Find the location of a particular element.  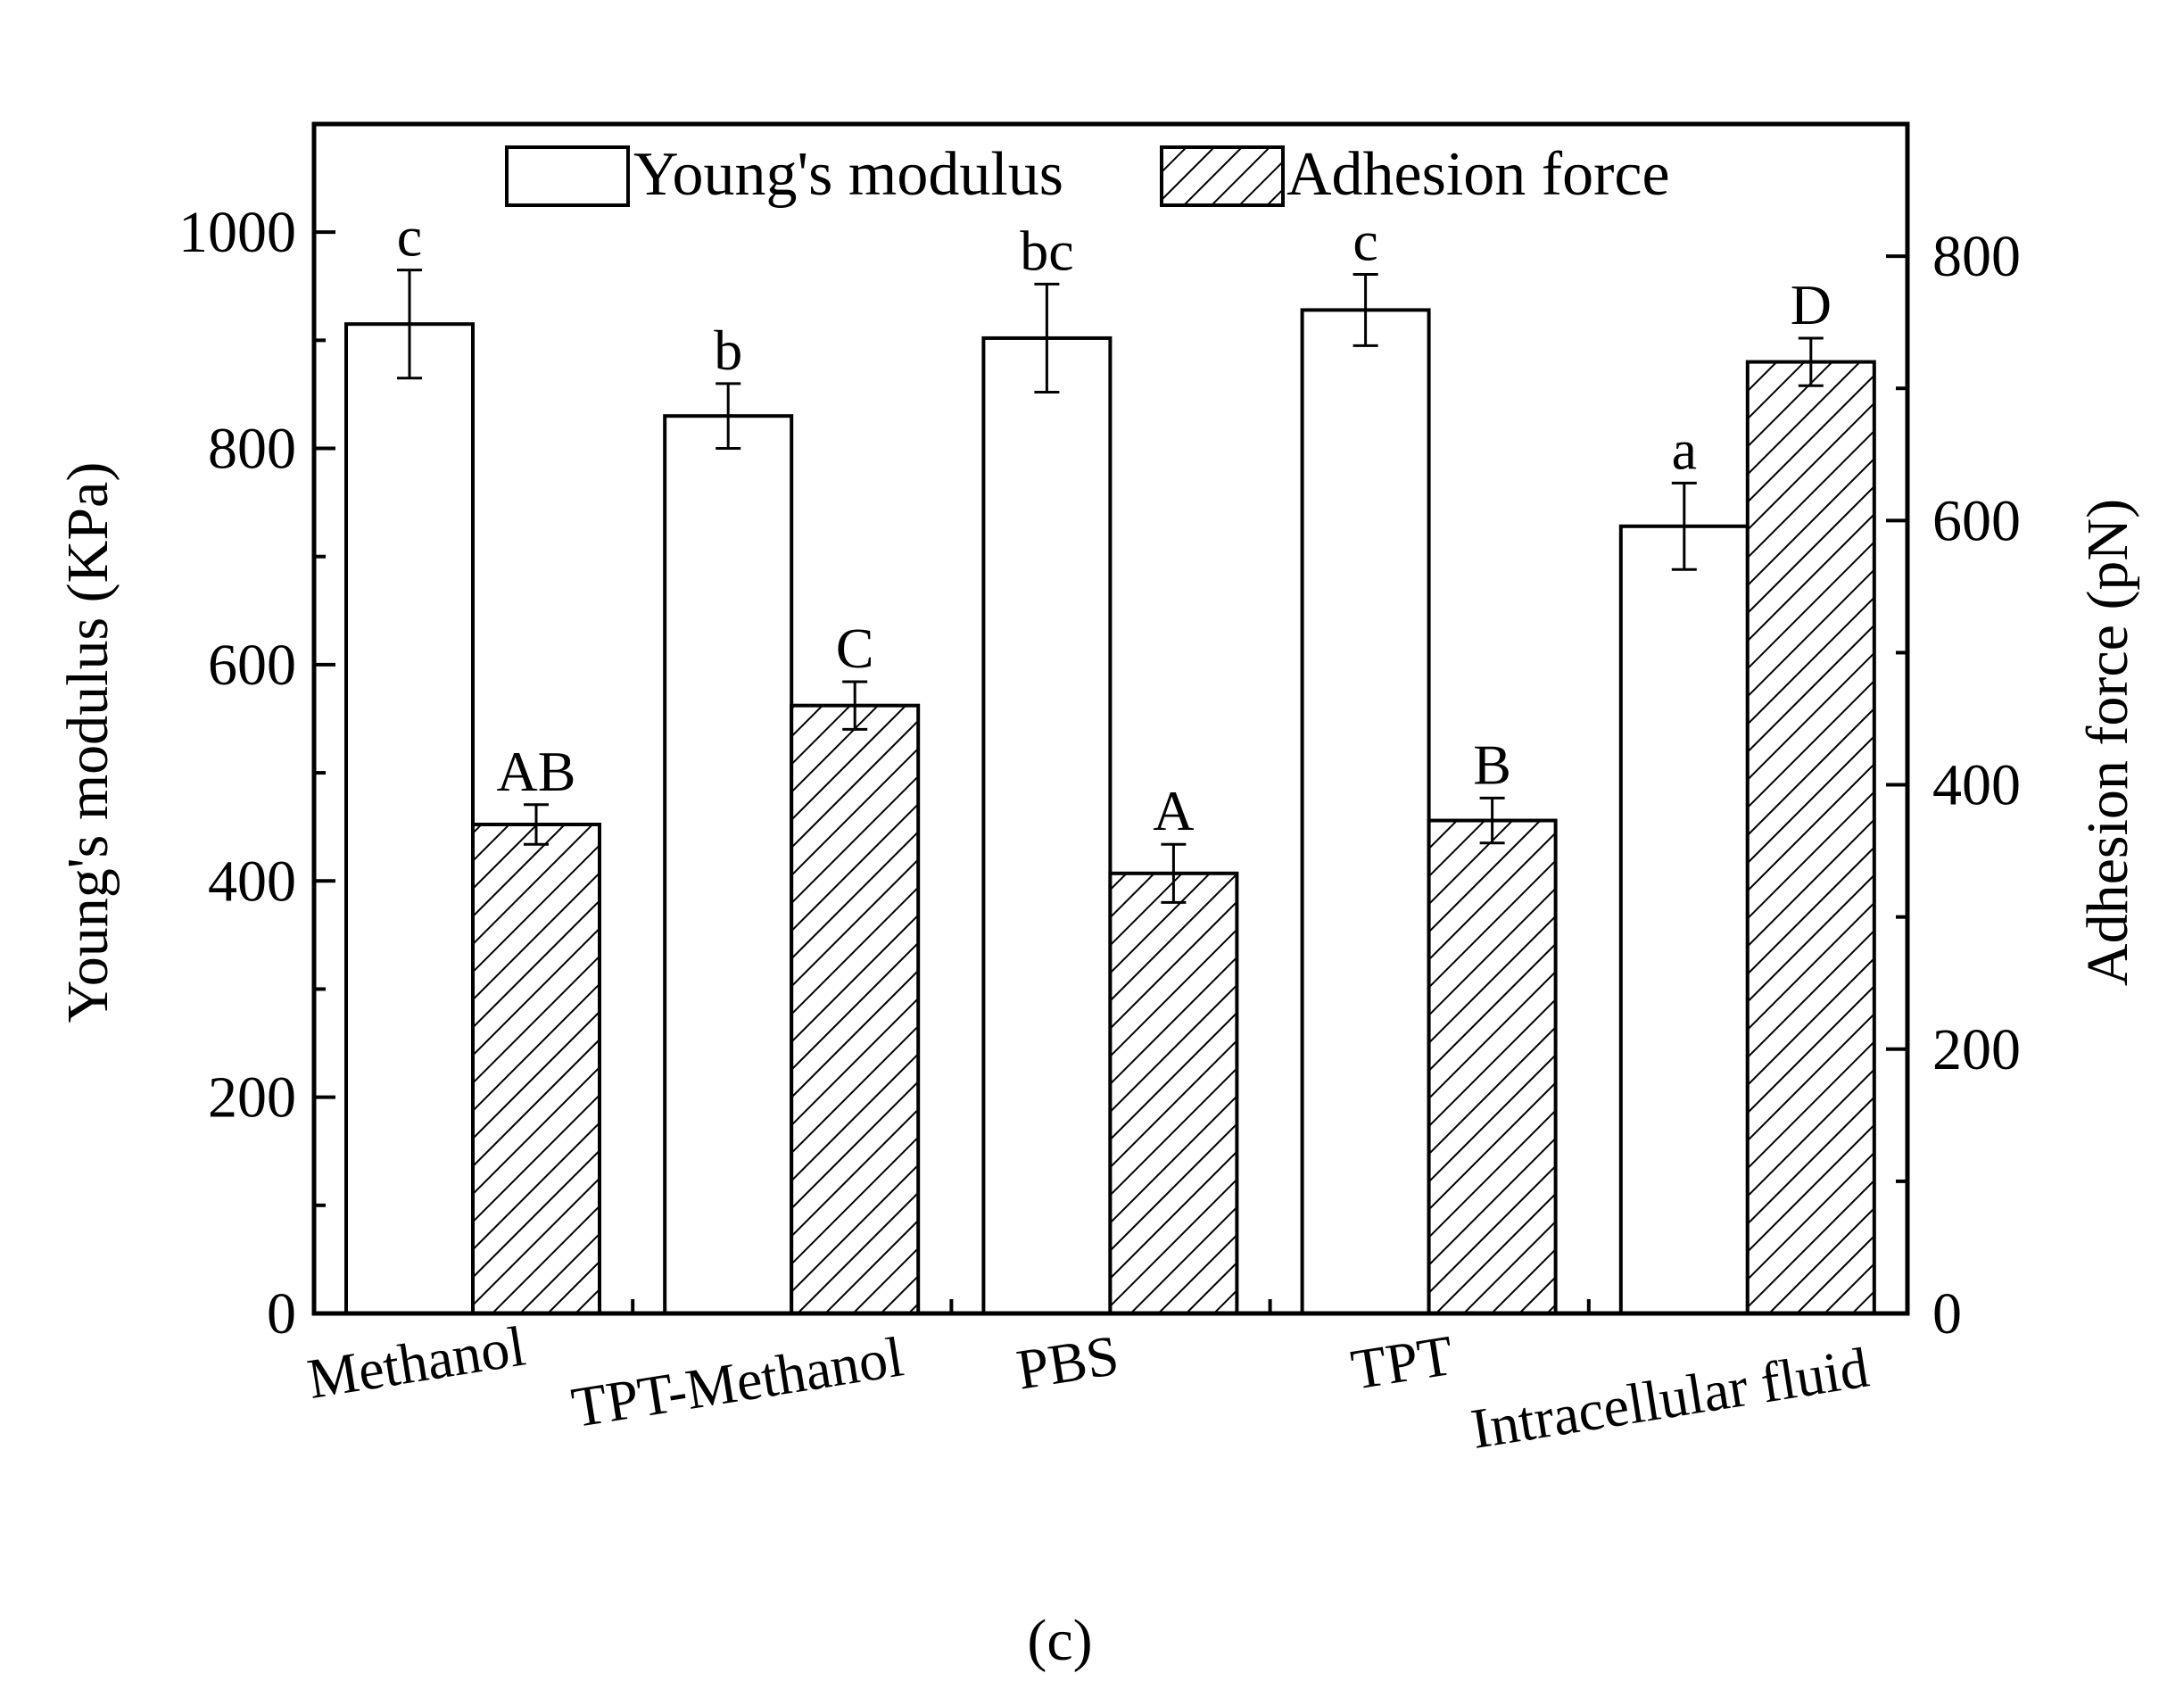

right-axis-tick-label: 200 is located at coordinates (1976, 1049).